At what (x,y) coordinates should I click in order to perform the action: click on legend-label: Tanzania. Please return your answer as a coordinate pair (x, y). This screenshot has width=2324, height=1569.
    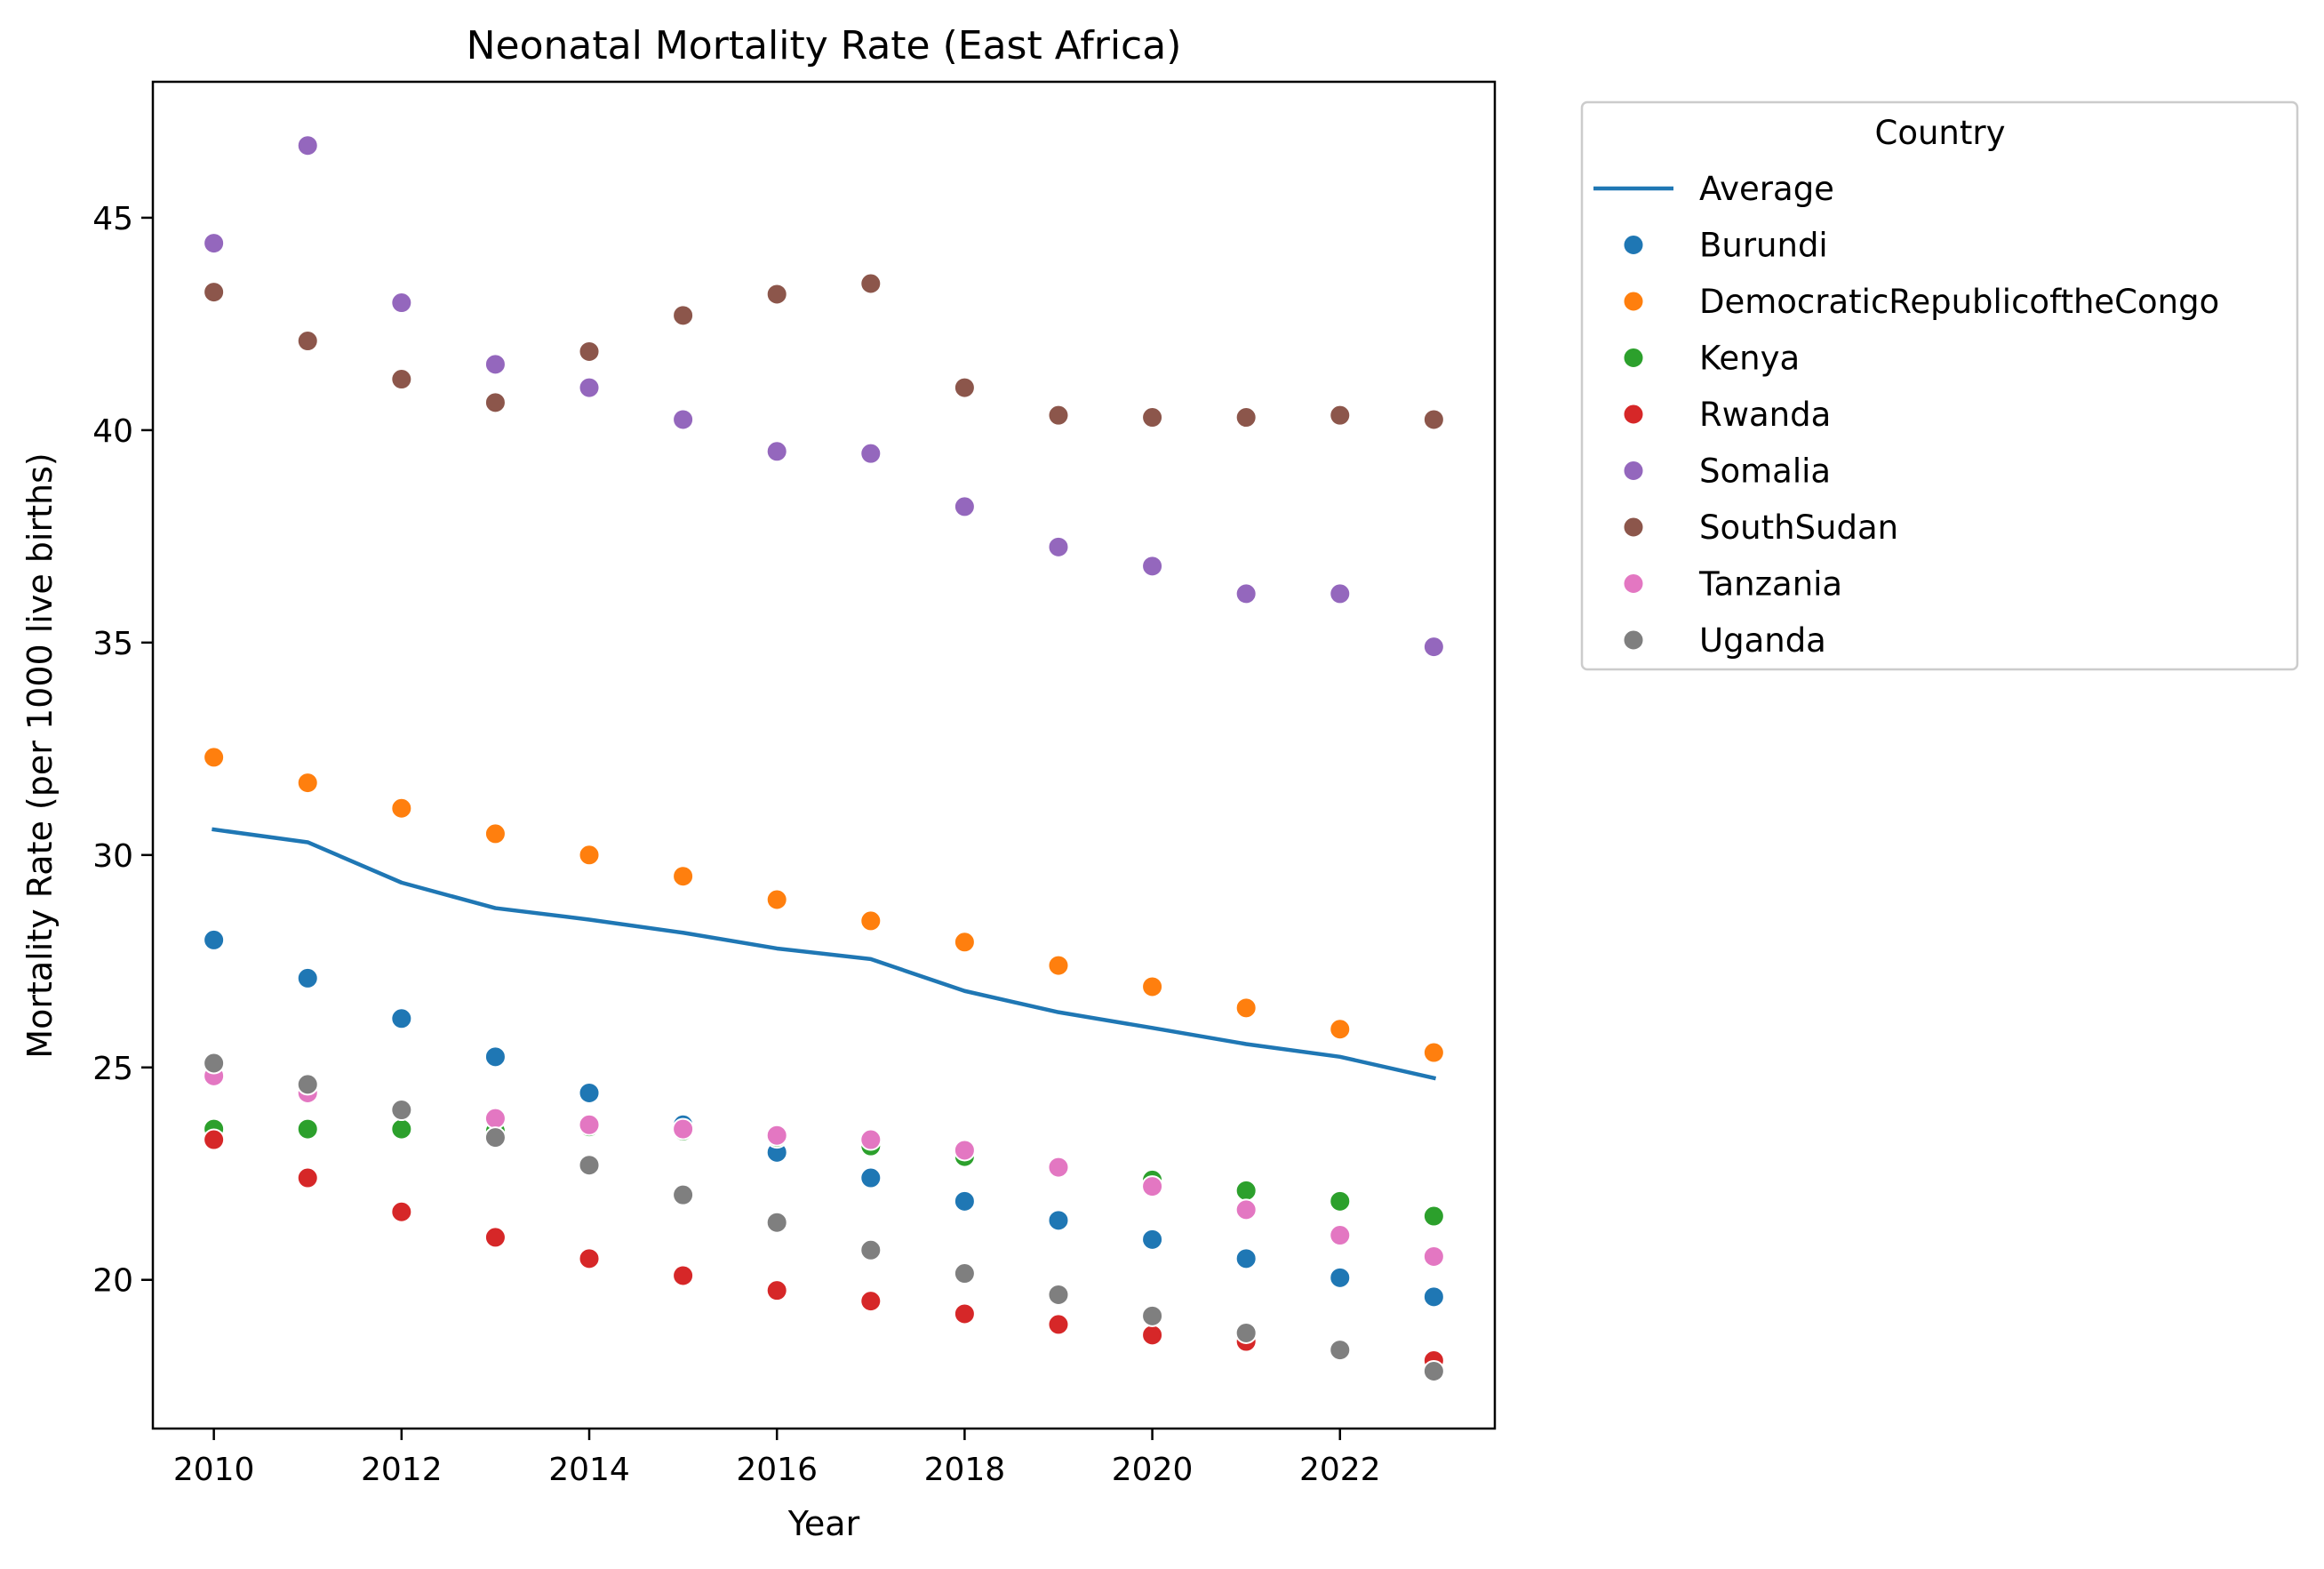
    Looking at the image, I should click on (1770, 584).